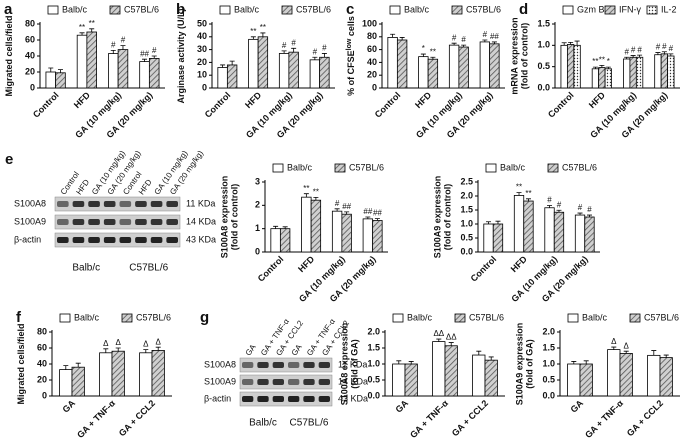 This screenshot has width=685, height=447. I want to click on legend-label: IL-2, so click(669, 9).